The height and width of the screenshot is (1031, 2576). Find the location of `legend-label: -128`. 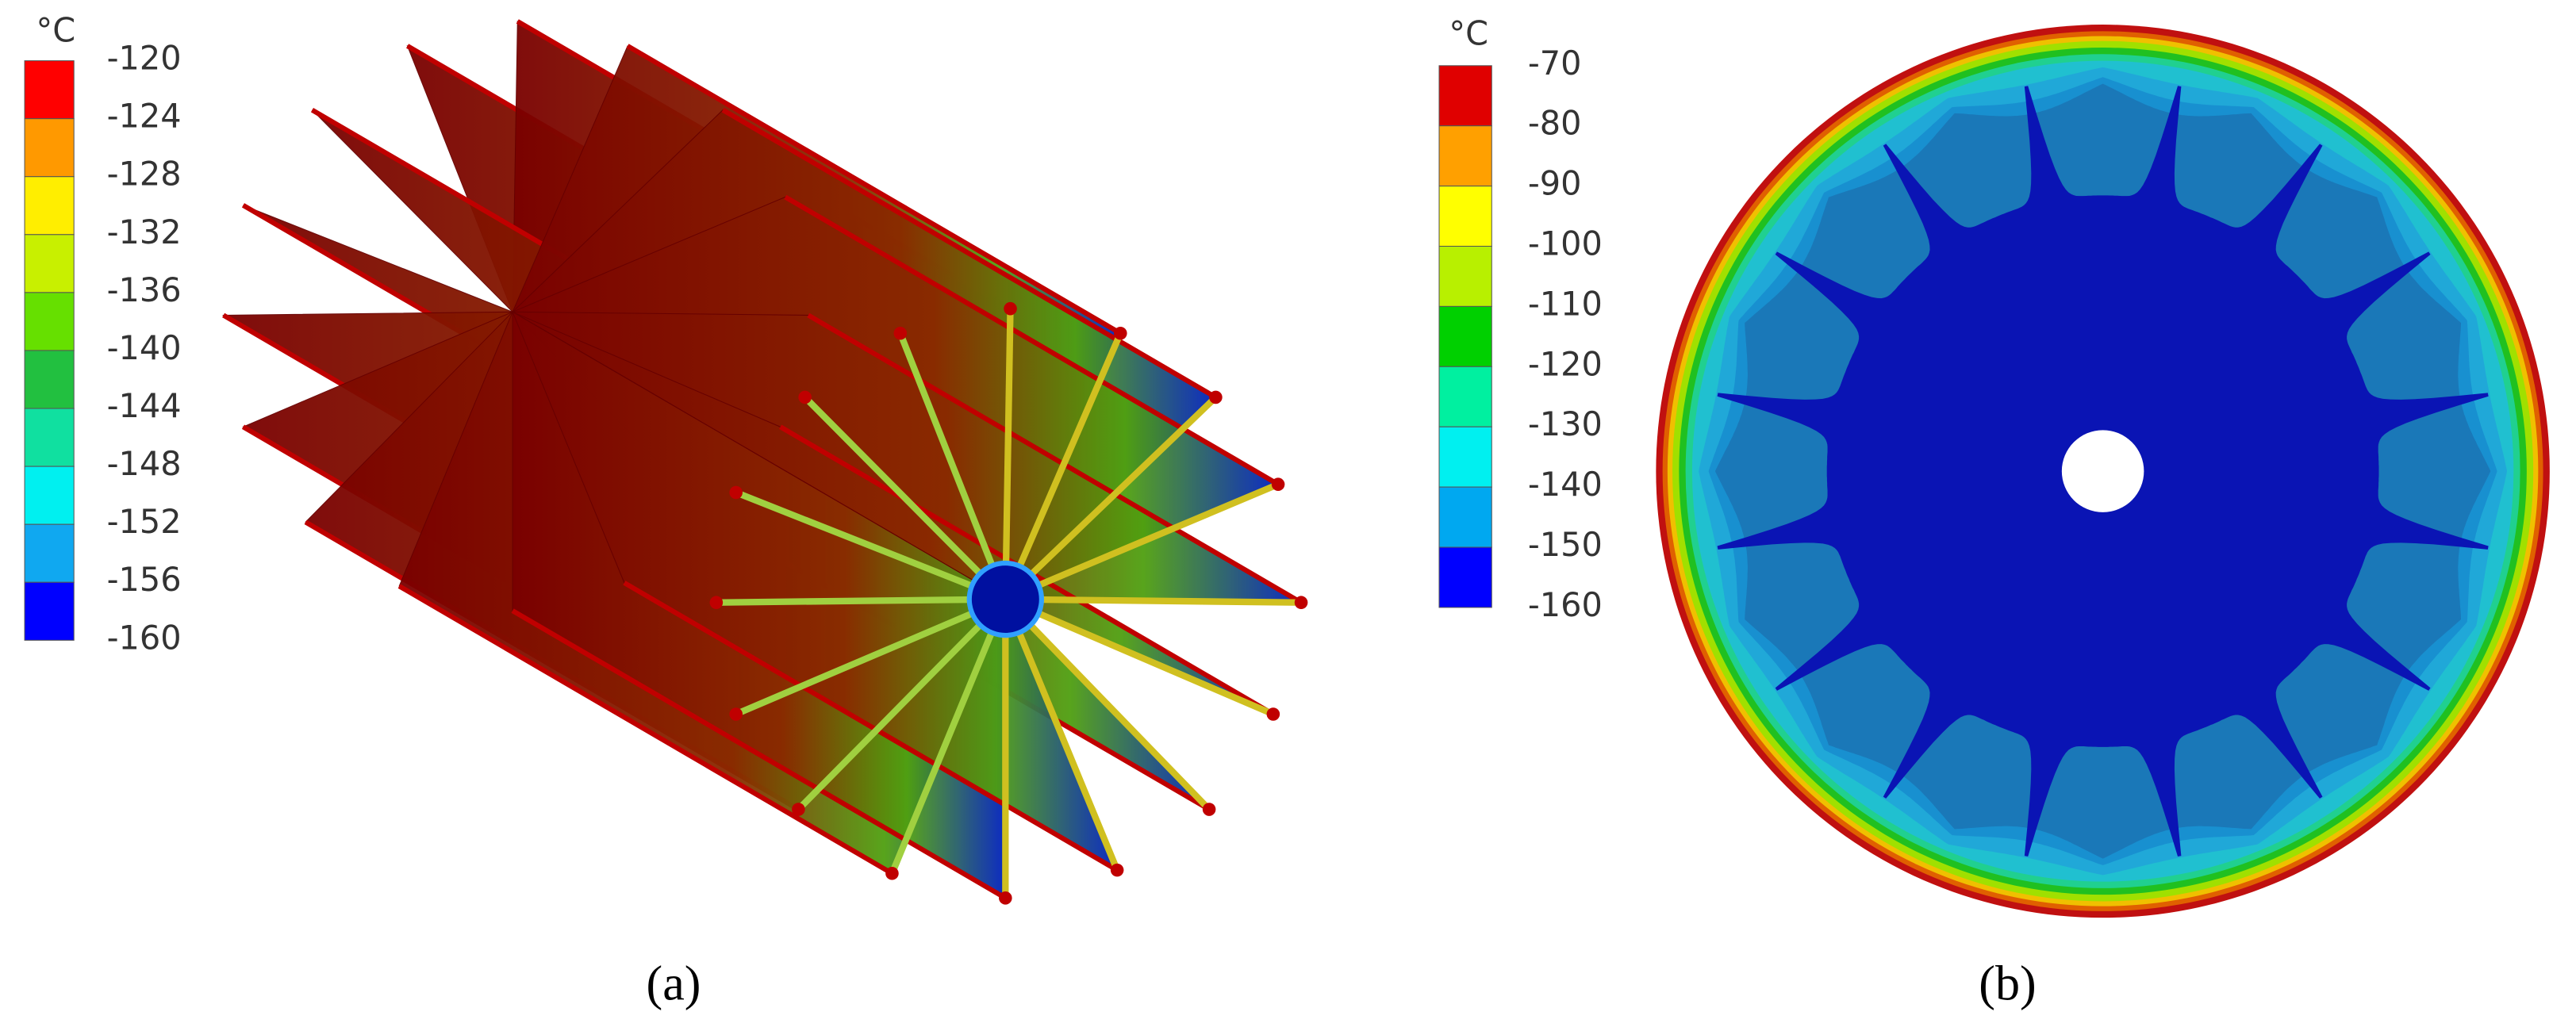

legend-label: -128 is located at coordinates (144, 174).